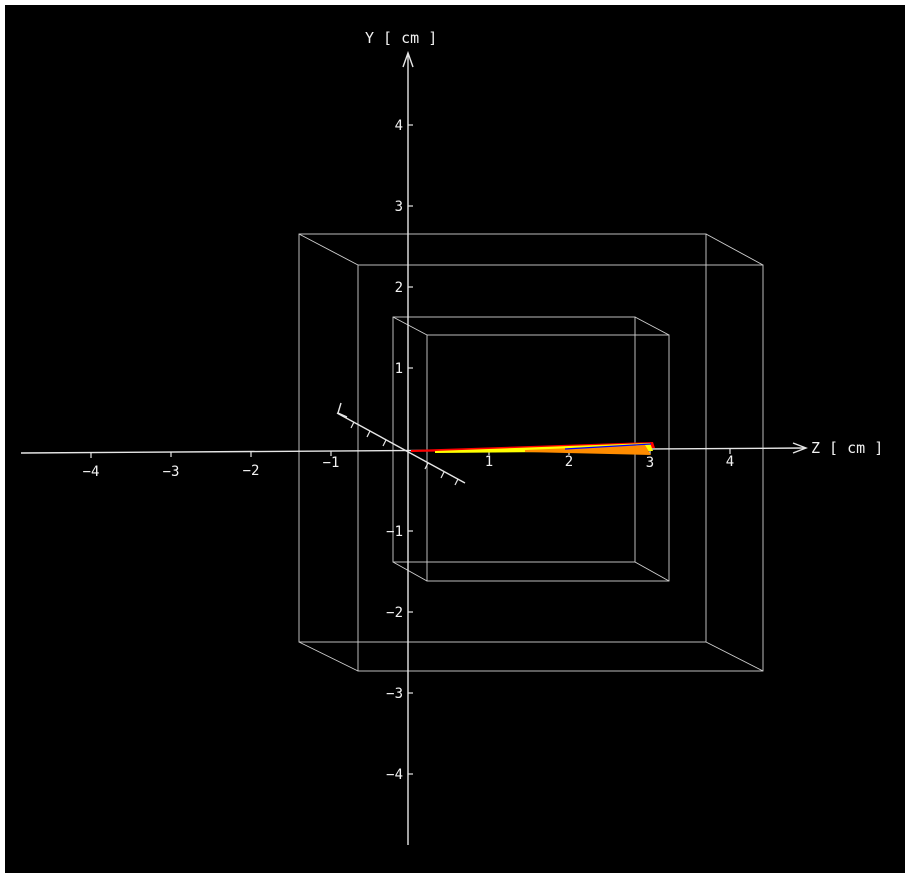 This screenshot has width=909, height=877. Describe the element at coordinates (331, 463) in the screenshot. I see `z-tick-label: −1` at that location.